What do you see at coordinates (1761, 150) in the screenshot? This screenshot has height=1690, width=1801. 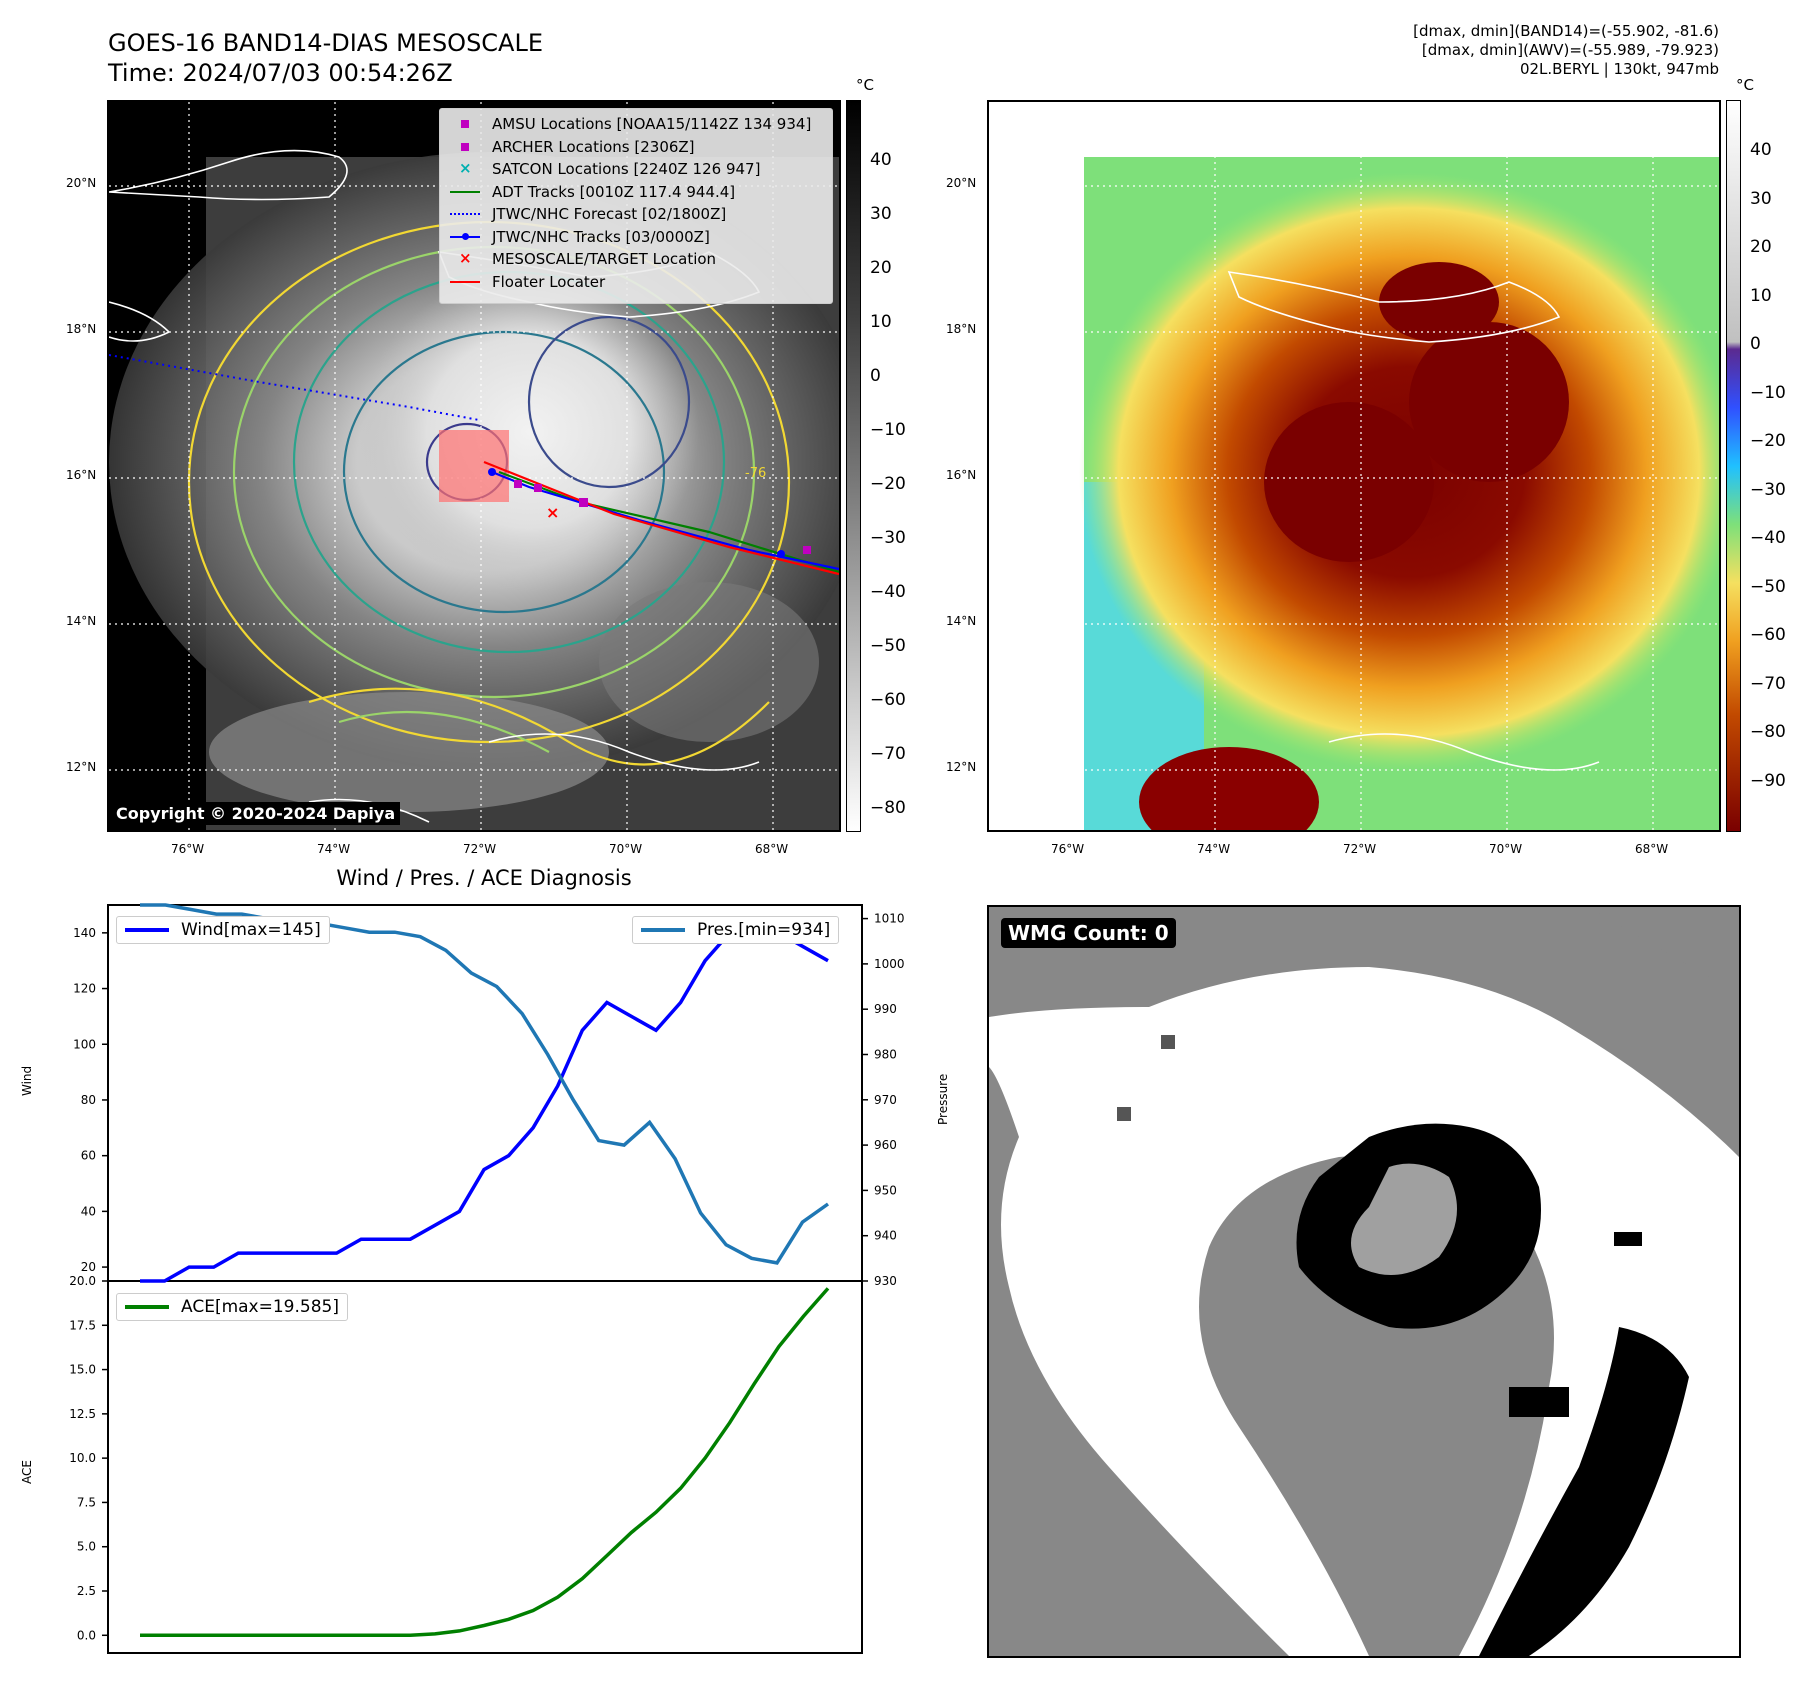 I see `awv-colorbar-tick: 40` at bounding box center [1761, 150].